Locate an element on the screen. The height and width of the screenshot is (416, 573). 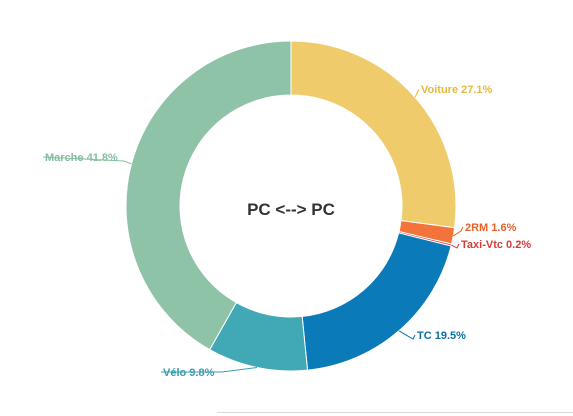
slice-tc is located at coordinates (376, 301).